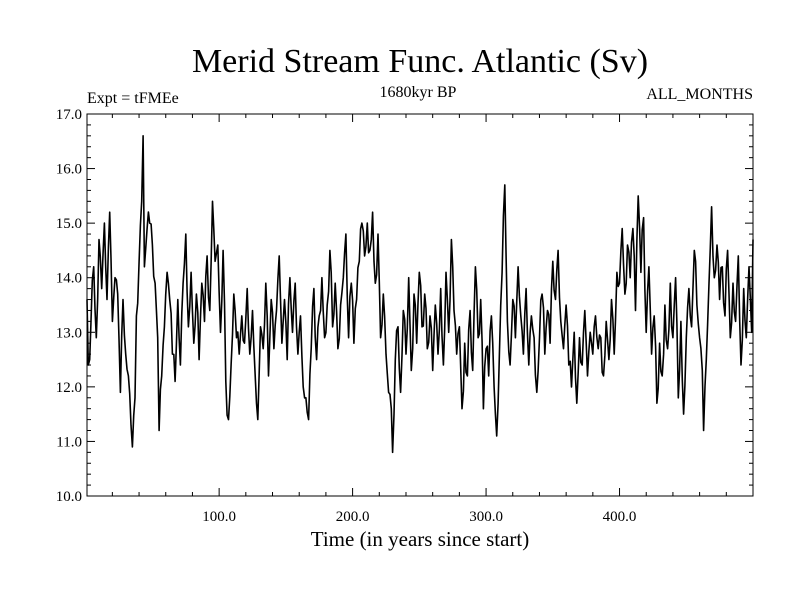 The height and width of the screenshot is (600, 800). Describe the element at coordinates (69, 442) in the screenshot. I see `y-tick-label: 11.0` at that location.